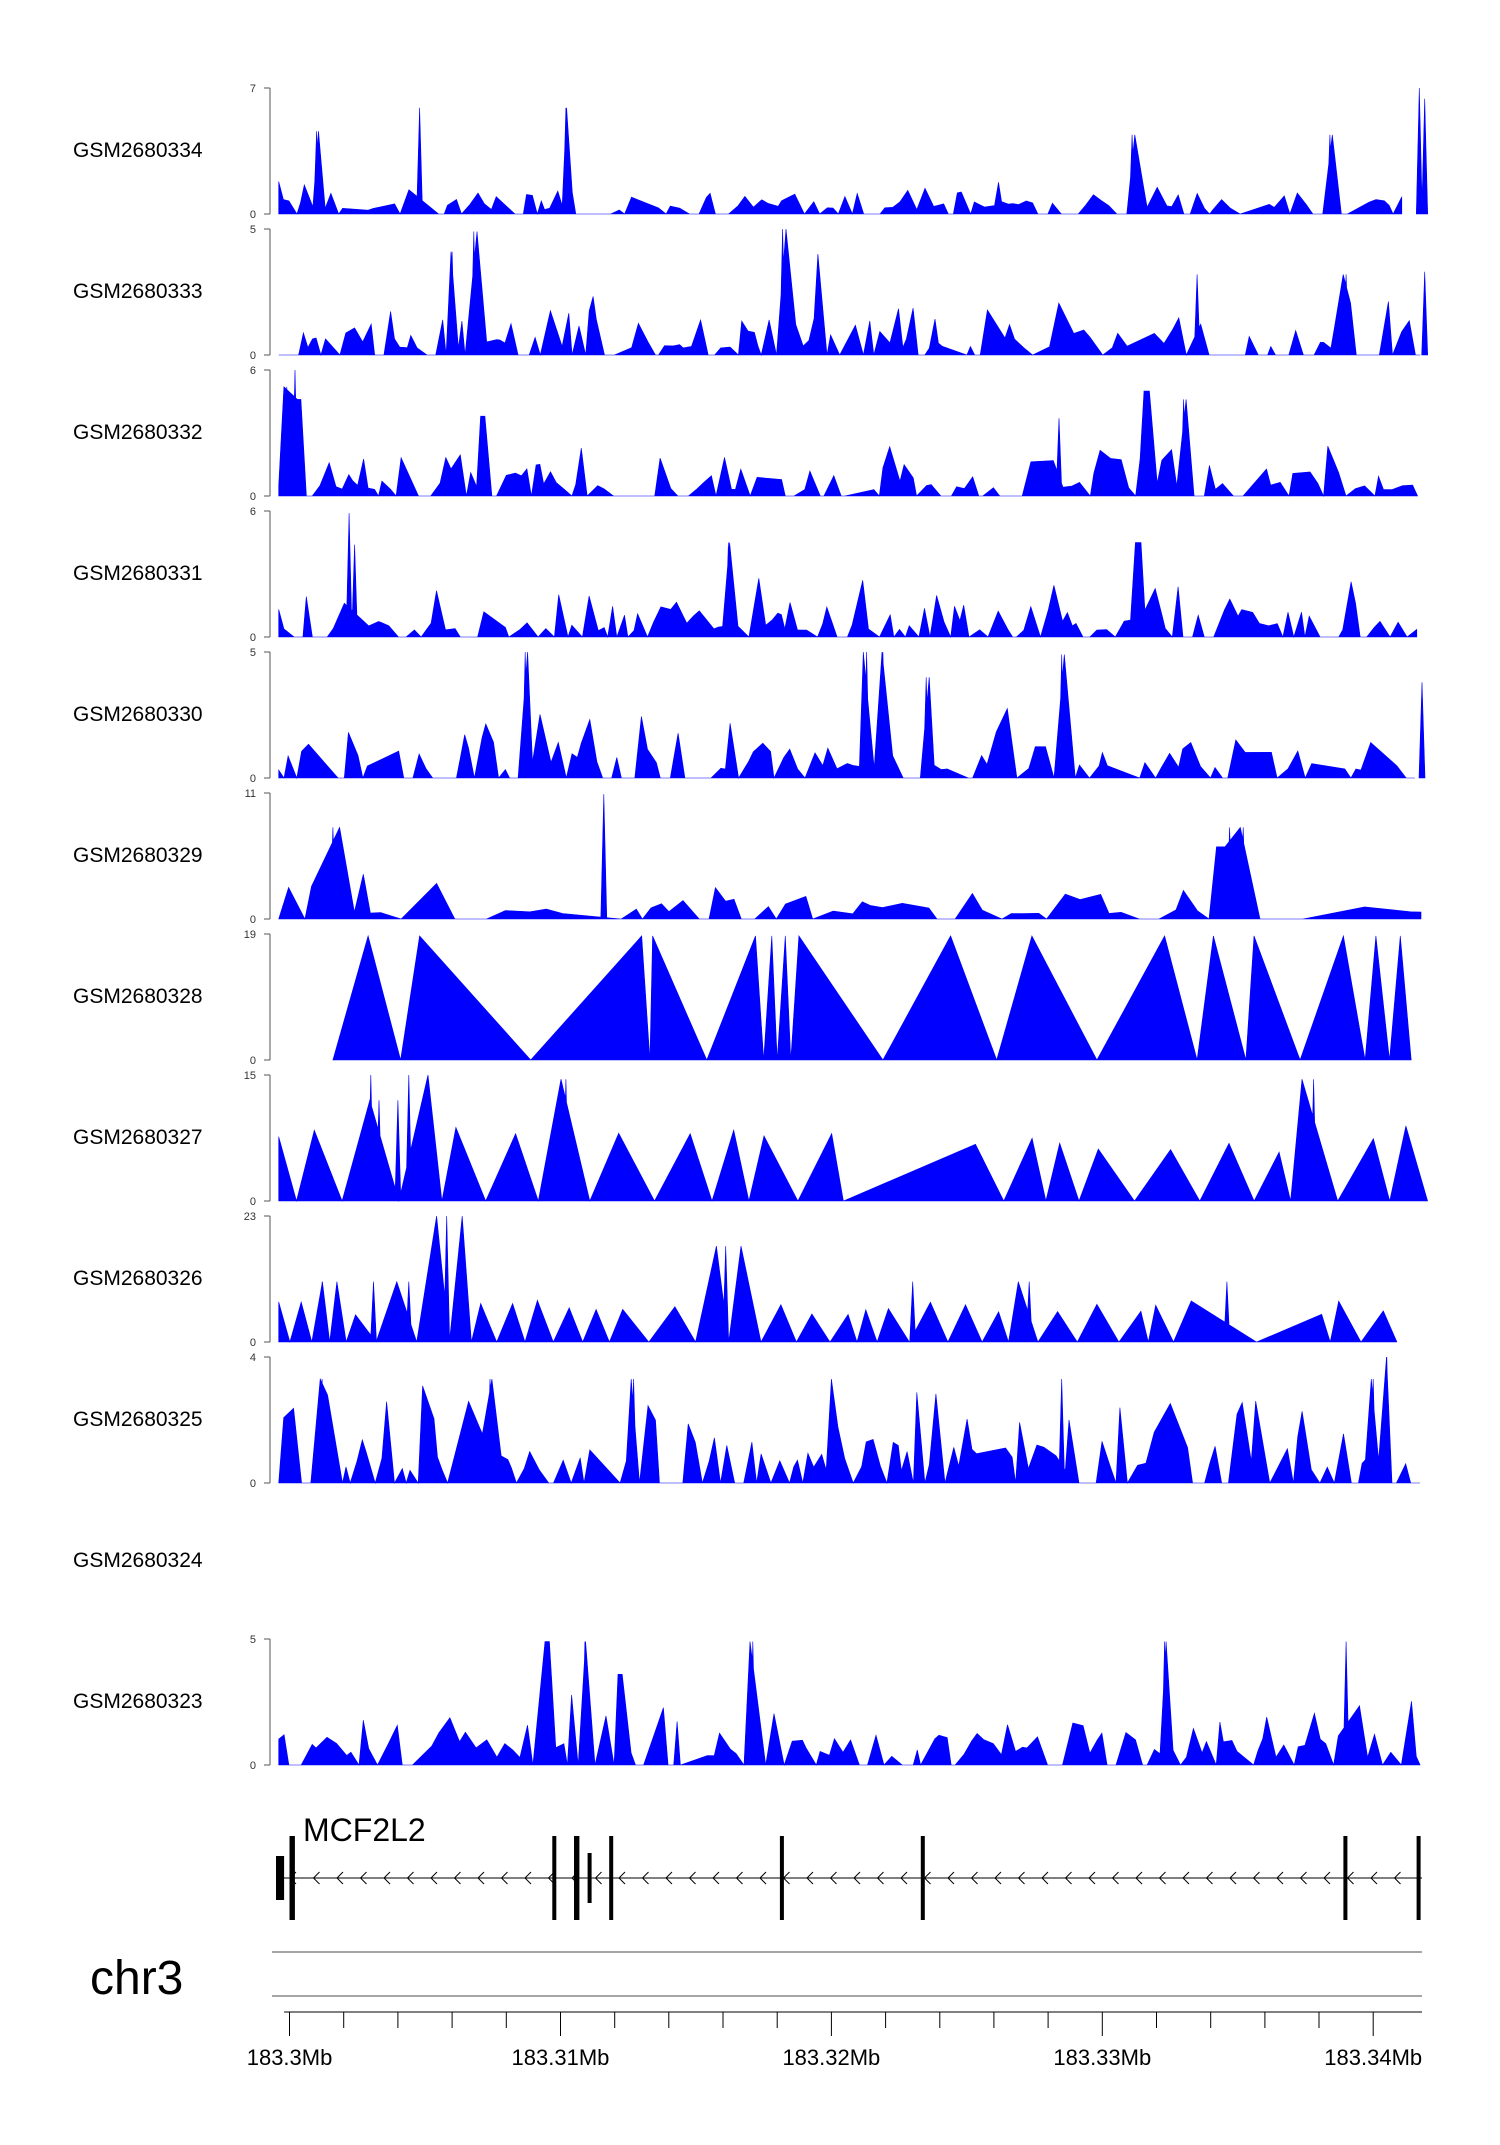 The width and height of the screenshot is (1500, 2145). I want to click on x-tick-label: 183.3Mb, so click(289, 2057).